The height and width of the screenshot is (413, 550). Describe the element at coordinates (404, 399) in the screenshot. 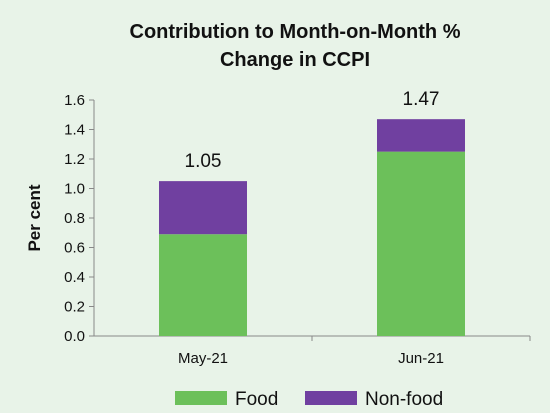

I see `legend-label-non-food: Non-food` at that location.